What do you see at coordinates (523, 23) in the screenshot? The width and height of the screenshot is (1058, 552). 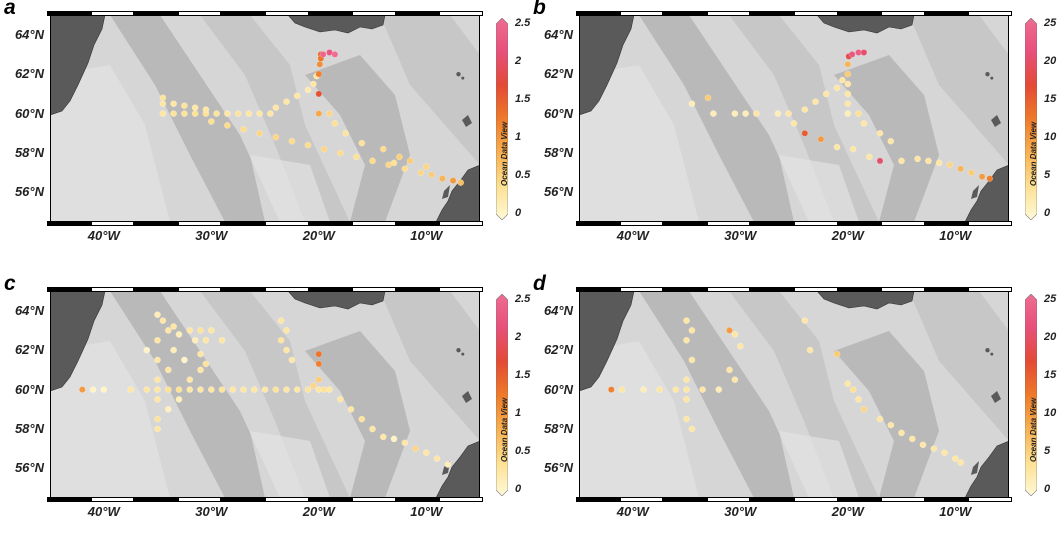 I see `colorbar-tick-label: 2.5` at bounding box center [523, 23].